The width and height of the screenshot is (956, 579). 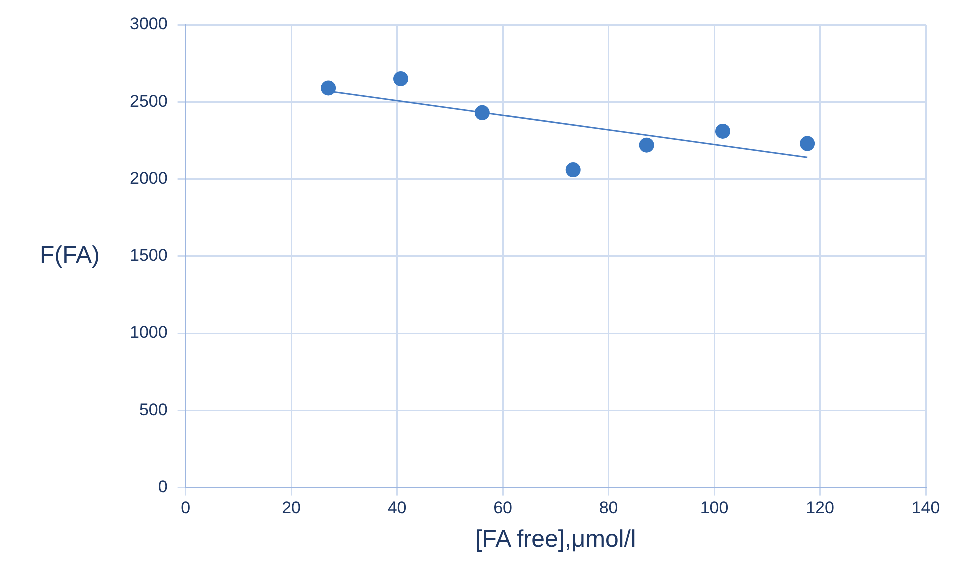 What do you see at coordinates (714, 508) in the screenshot?
I see `x-tick-label: 100` at bounding box center [714, 508].